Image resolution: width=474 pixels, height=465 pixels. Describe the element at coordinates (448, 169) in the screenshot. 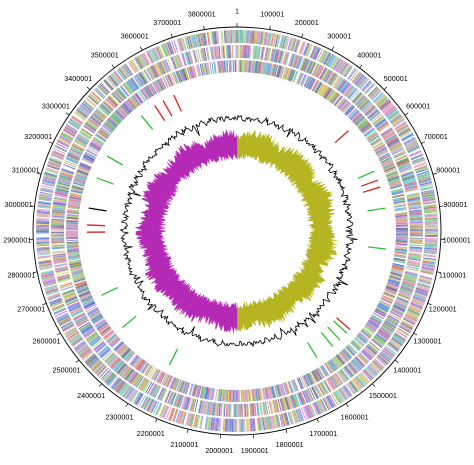

I see `label-800001: 800001` at that location.